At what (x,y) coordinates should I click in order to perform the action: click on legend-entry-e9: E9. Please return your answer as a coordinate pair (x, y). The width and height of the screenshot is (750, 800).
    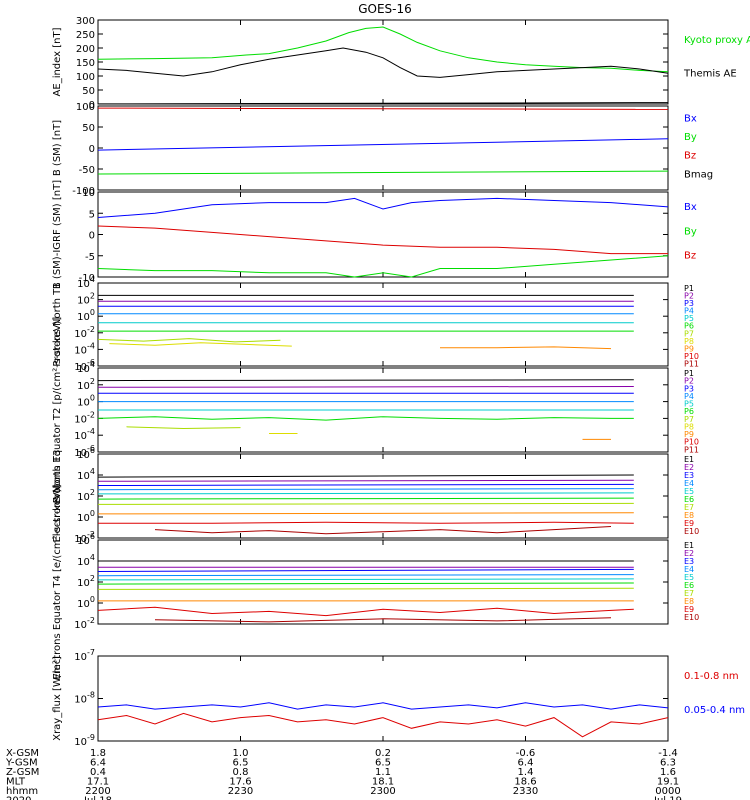
    Looking at the image, I should click on (689, 609).